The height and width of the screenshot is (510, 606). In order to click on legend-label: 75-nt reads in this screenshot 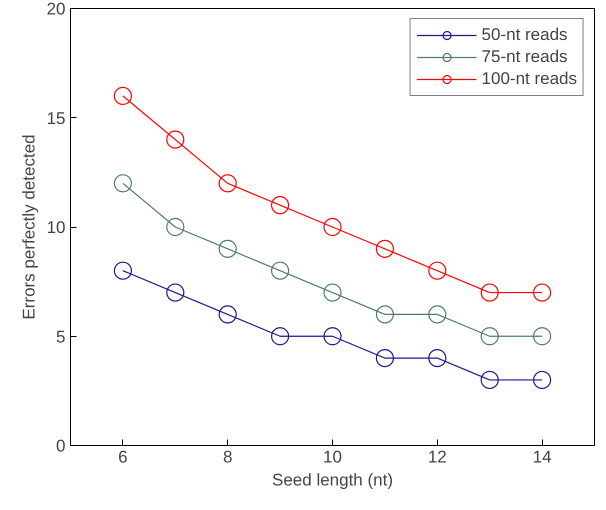, I will do `click(525, 57)`.